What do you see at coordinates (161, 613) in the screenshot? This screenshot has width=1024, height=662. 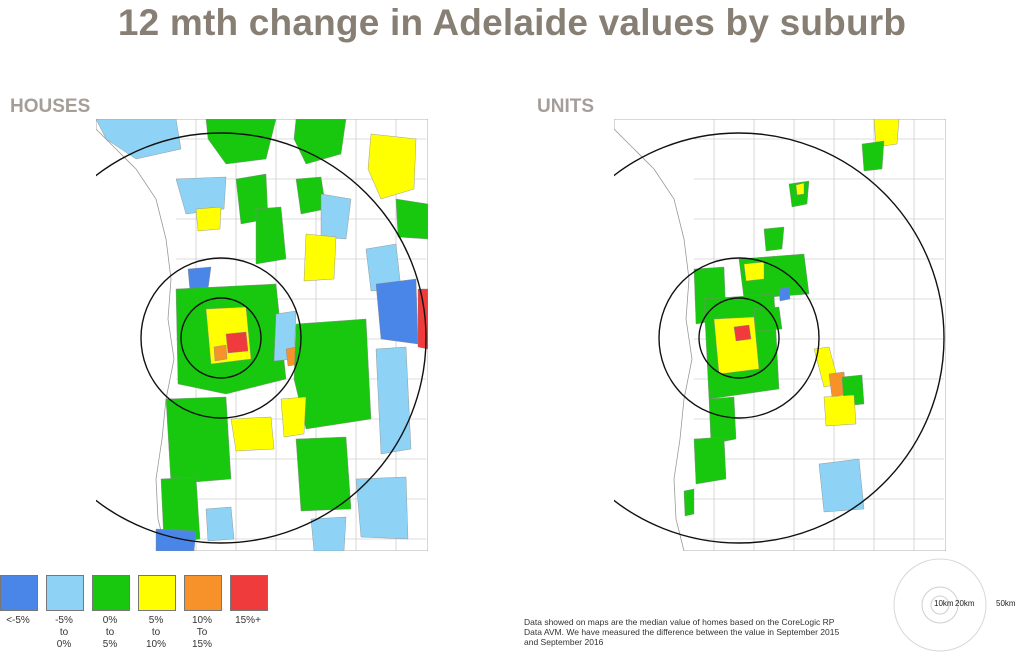 I see `legend-item: 5% to 10%` at bounding box center [161, 613].